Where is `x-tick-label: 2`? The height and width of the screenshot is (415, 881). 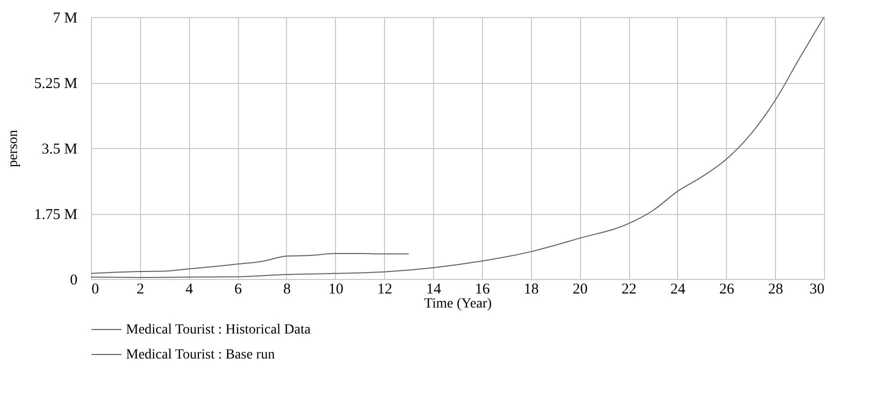
x-tick-label: 2 is located at coordinates (140, 290).